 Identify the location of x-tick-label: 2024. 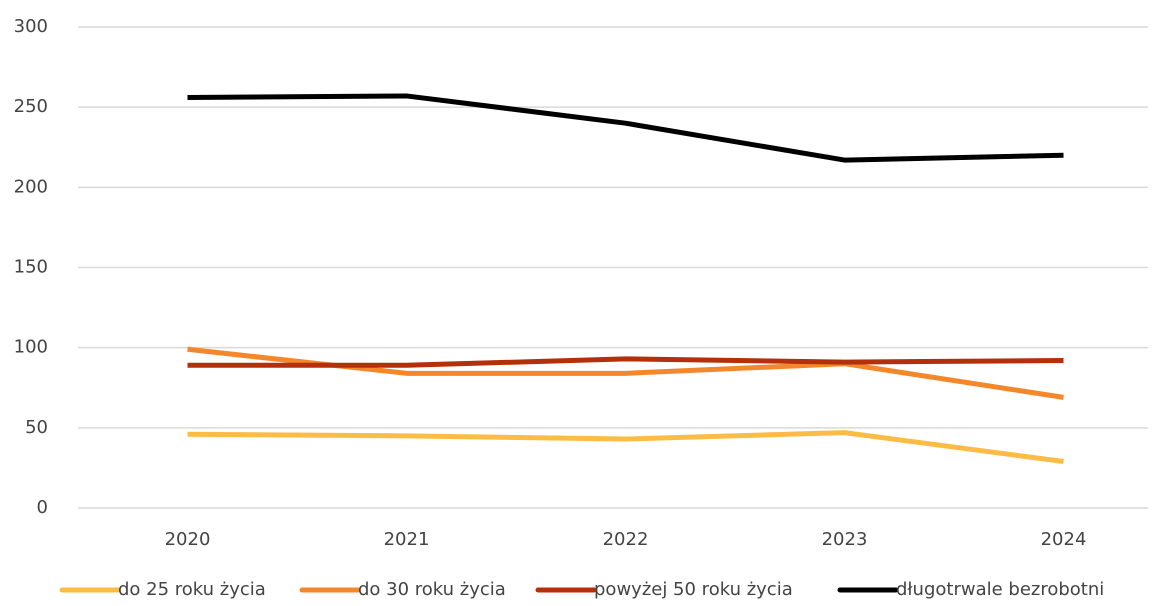
(1064, 539).